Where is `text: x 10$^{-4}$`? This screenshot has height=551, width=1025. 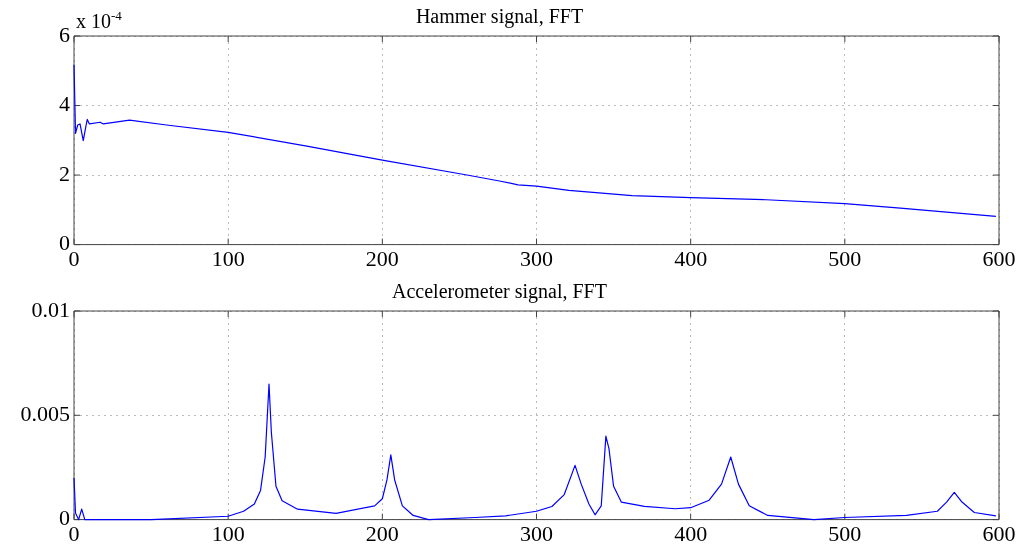
text: x 10$^{-4}$ is located at coordinates (99, 20).